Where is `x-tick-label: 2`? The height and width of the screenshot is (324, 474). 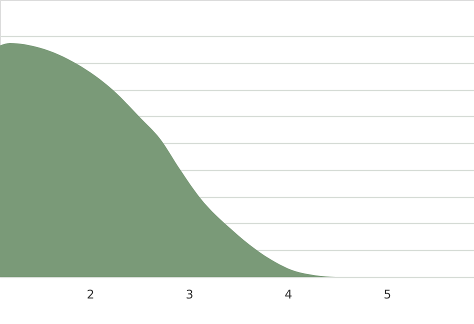
x-tick-label: 2 is located at coordinates (90, 295).